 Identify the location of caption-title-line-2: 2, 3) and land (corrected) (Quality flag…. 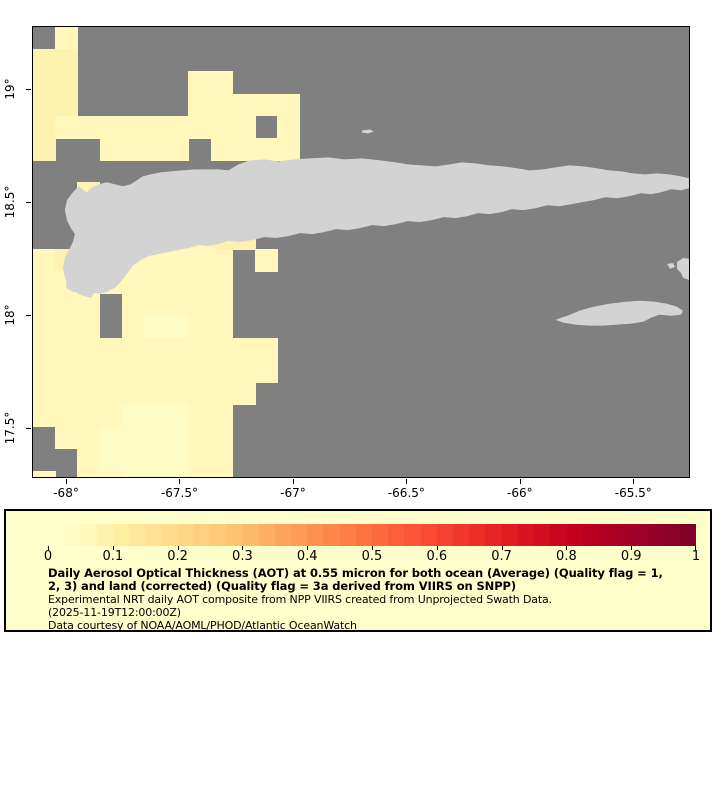
(282, 586).